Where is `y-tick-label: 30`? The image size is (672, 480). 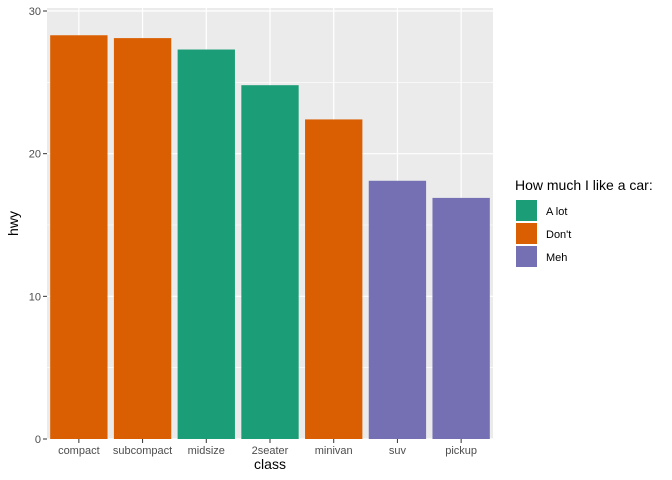 y-tick-label: 30 is located at coordinates (35, 12).